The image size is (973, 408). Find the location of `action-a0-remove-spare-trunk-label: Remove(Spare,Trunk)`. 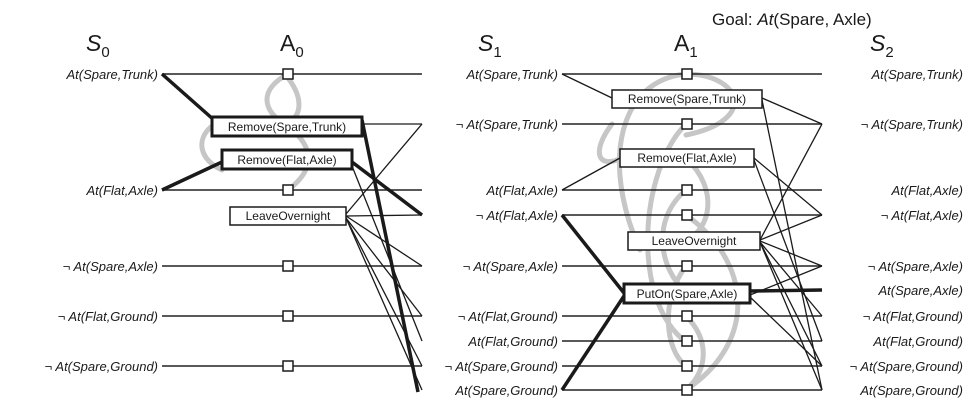

action-a0-remove-spare-trunk-label: Remove(Spare,Trunk) is located at coordinates (287, 127).